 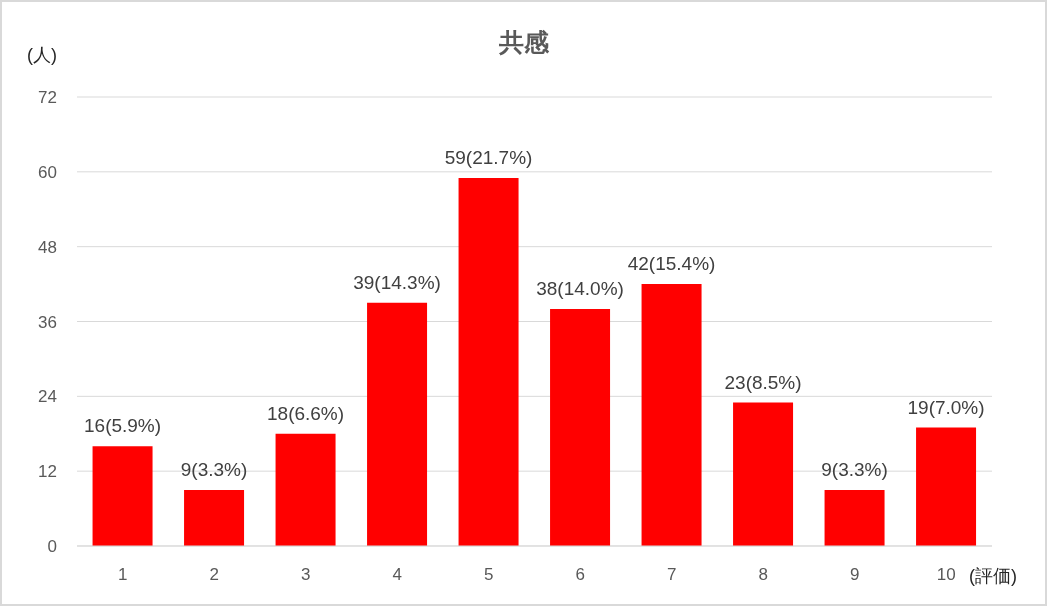 I want to click on x-tick-label: 8, so click(x=763, y=575).